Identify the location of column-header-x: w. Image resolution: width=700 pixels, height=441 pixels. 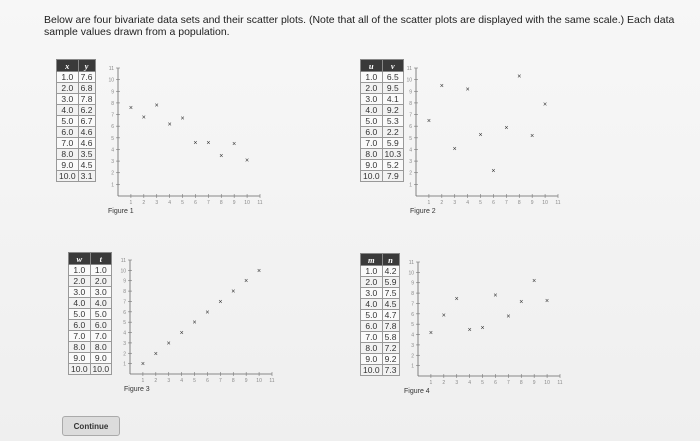
(79, 258).